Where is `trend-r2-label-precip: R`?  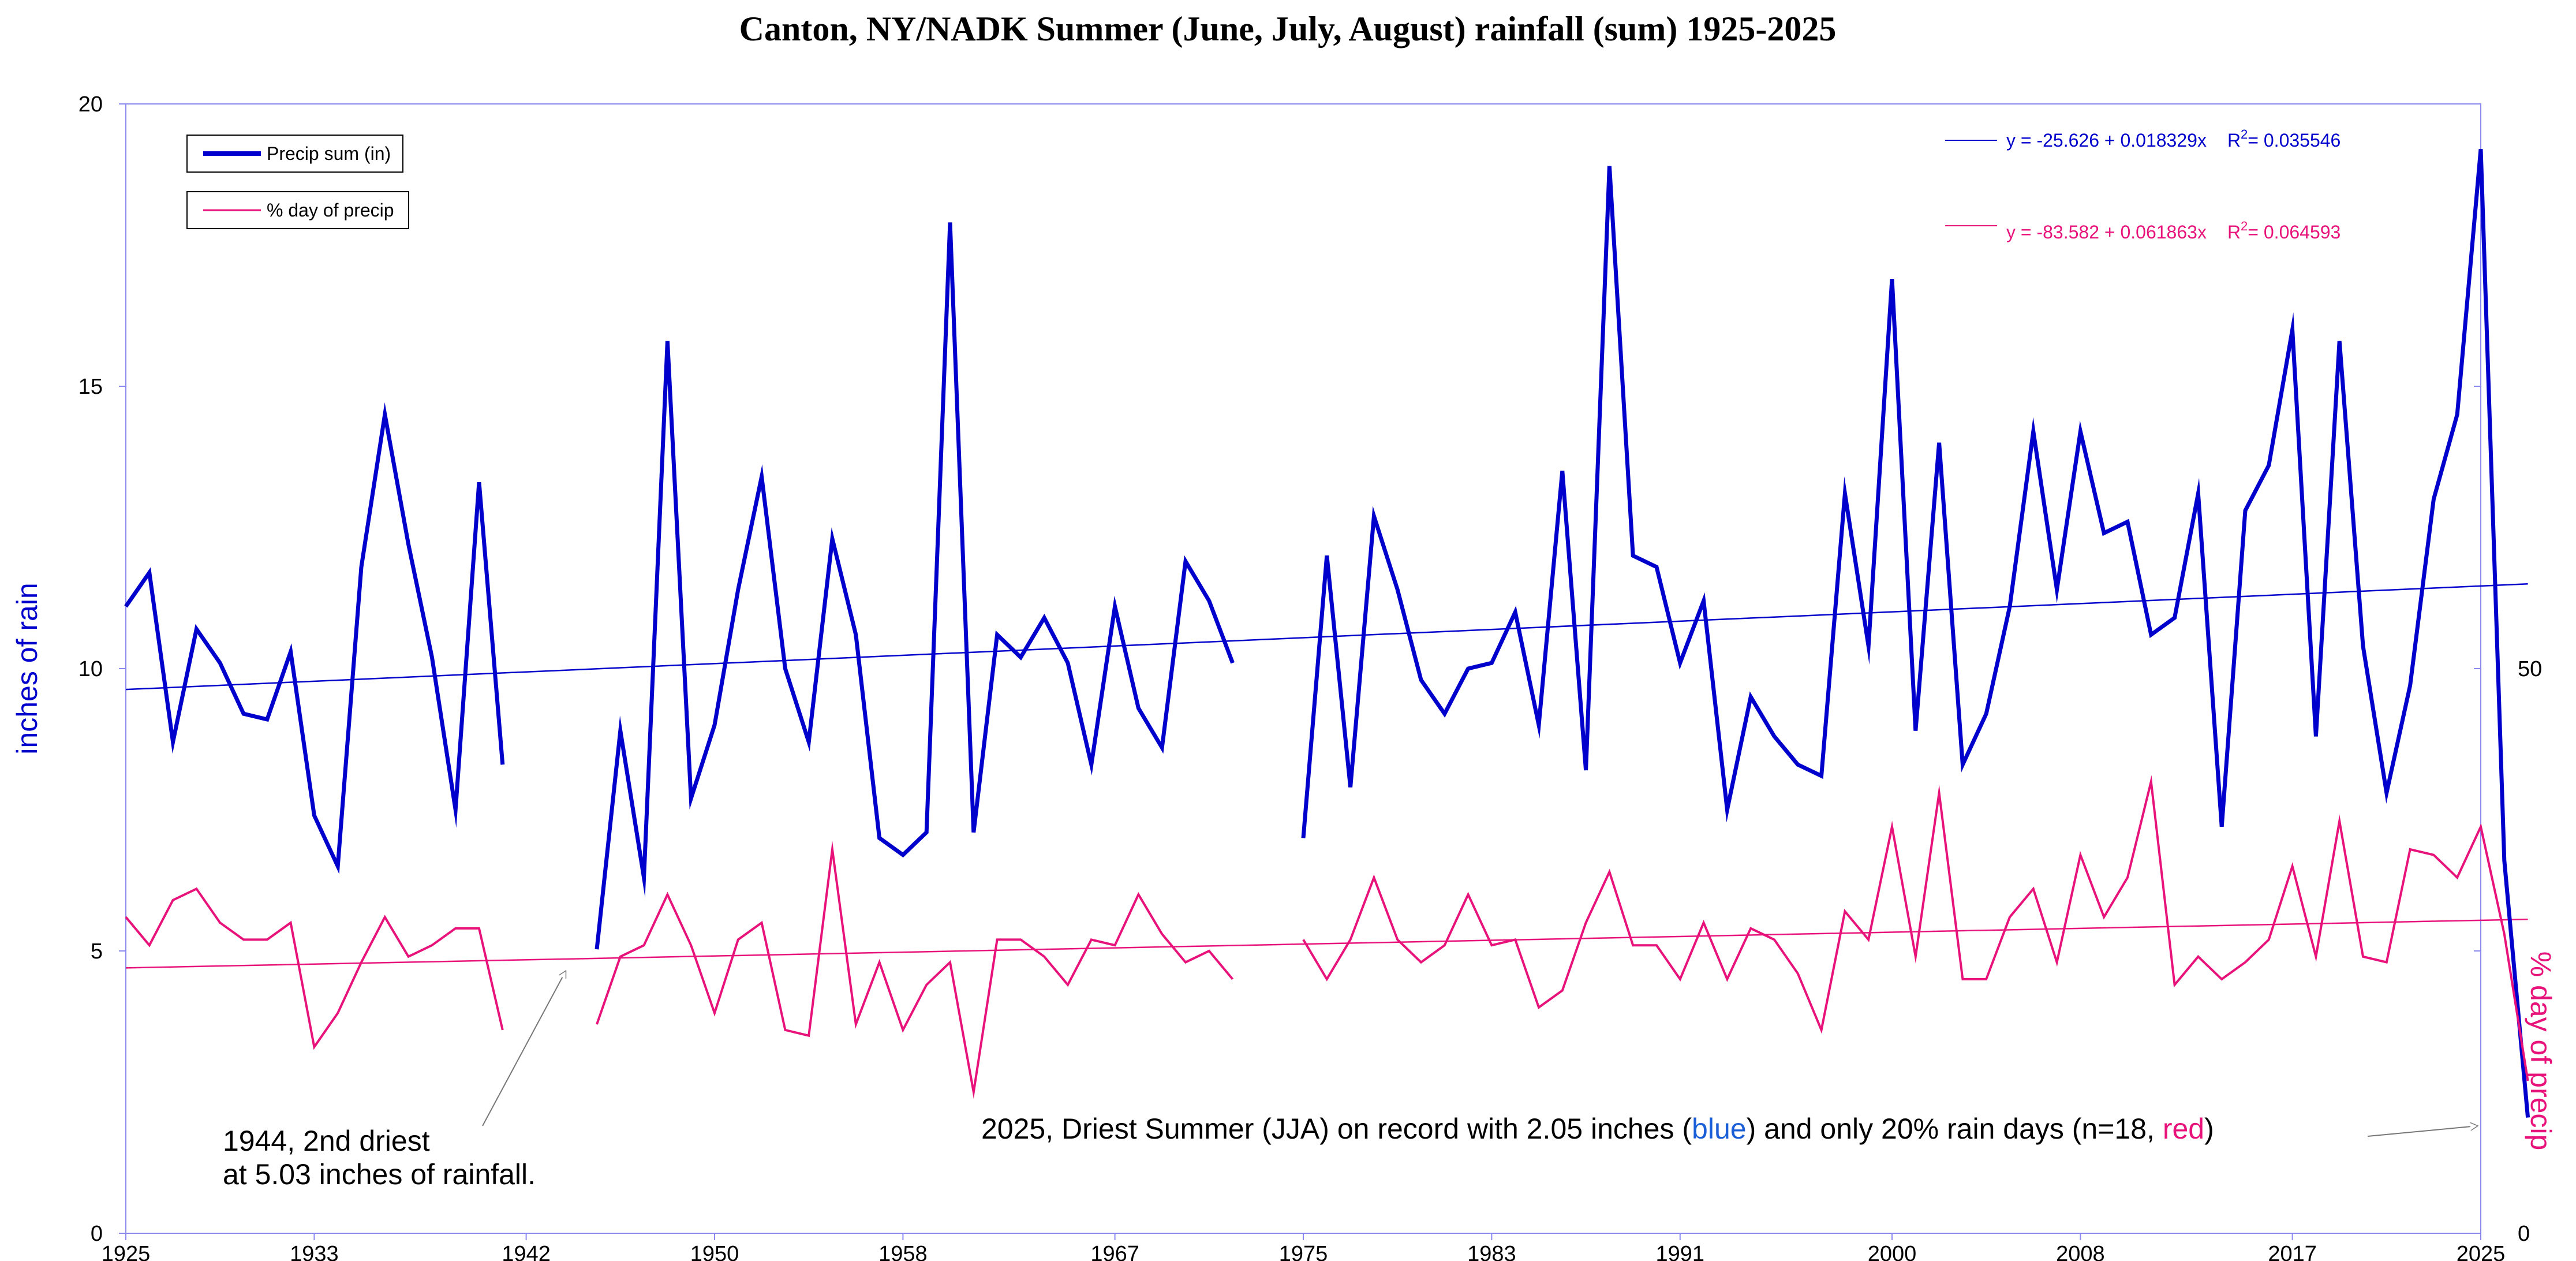
trend-r2-label-precip: R is located at coordinates (2234, 140).